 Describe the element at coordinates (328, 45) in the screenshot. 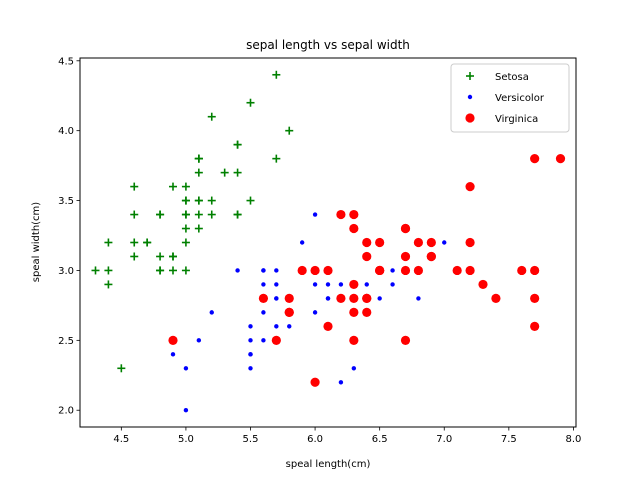

I see `chart-title: sepal length vs sepal width` at that location.